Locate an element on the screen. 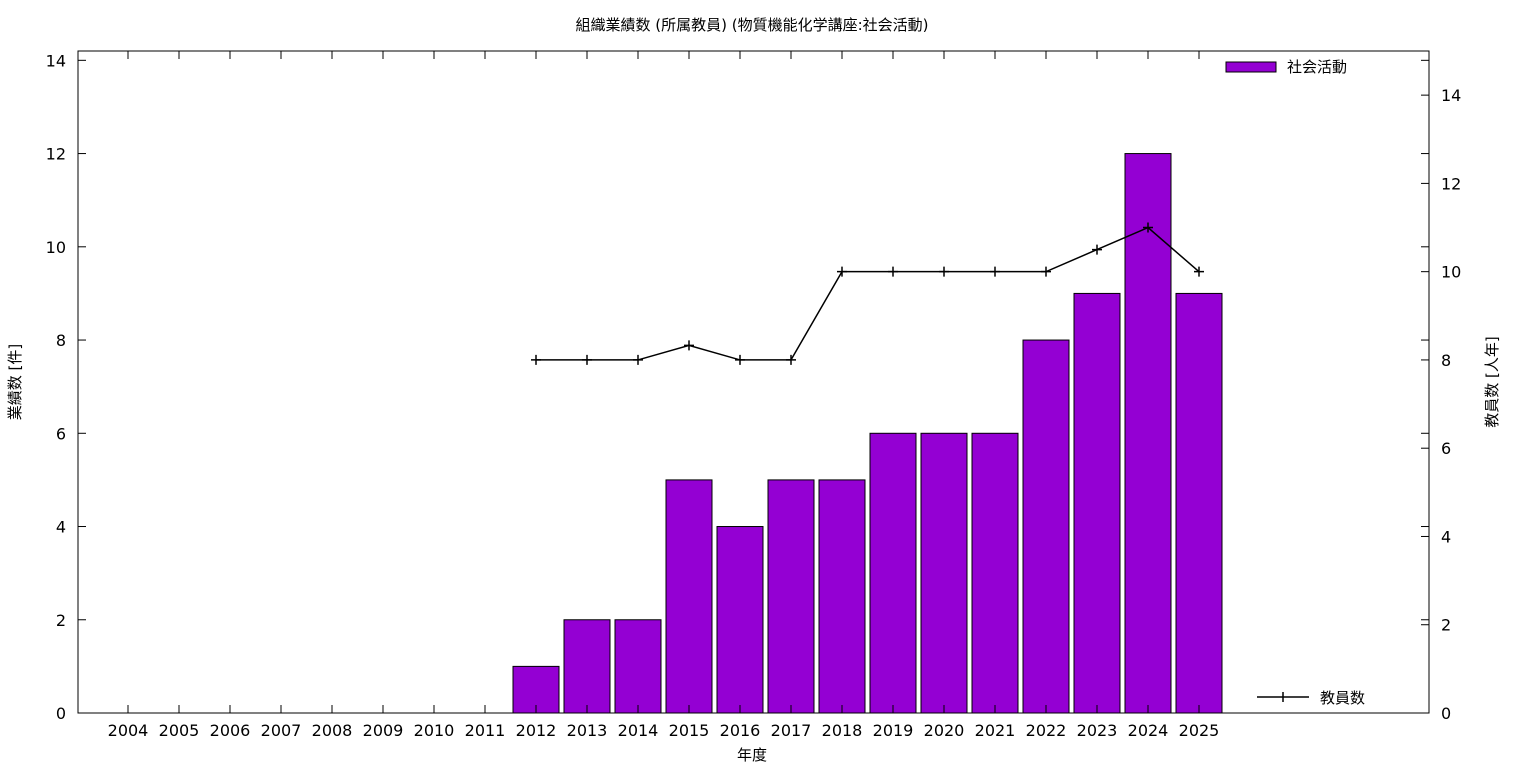 The width and height of the screenshot is (1536, 768). y-tick-label-12: 12 is located at coordinates (56, 154).